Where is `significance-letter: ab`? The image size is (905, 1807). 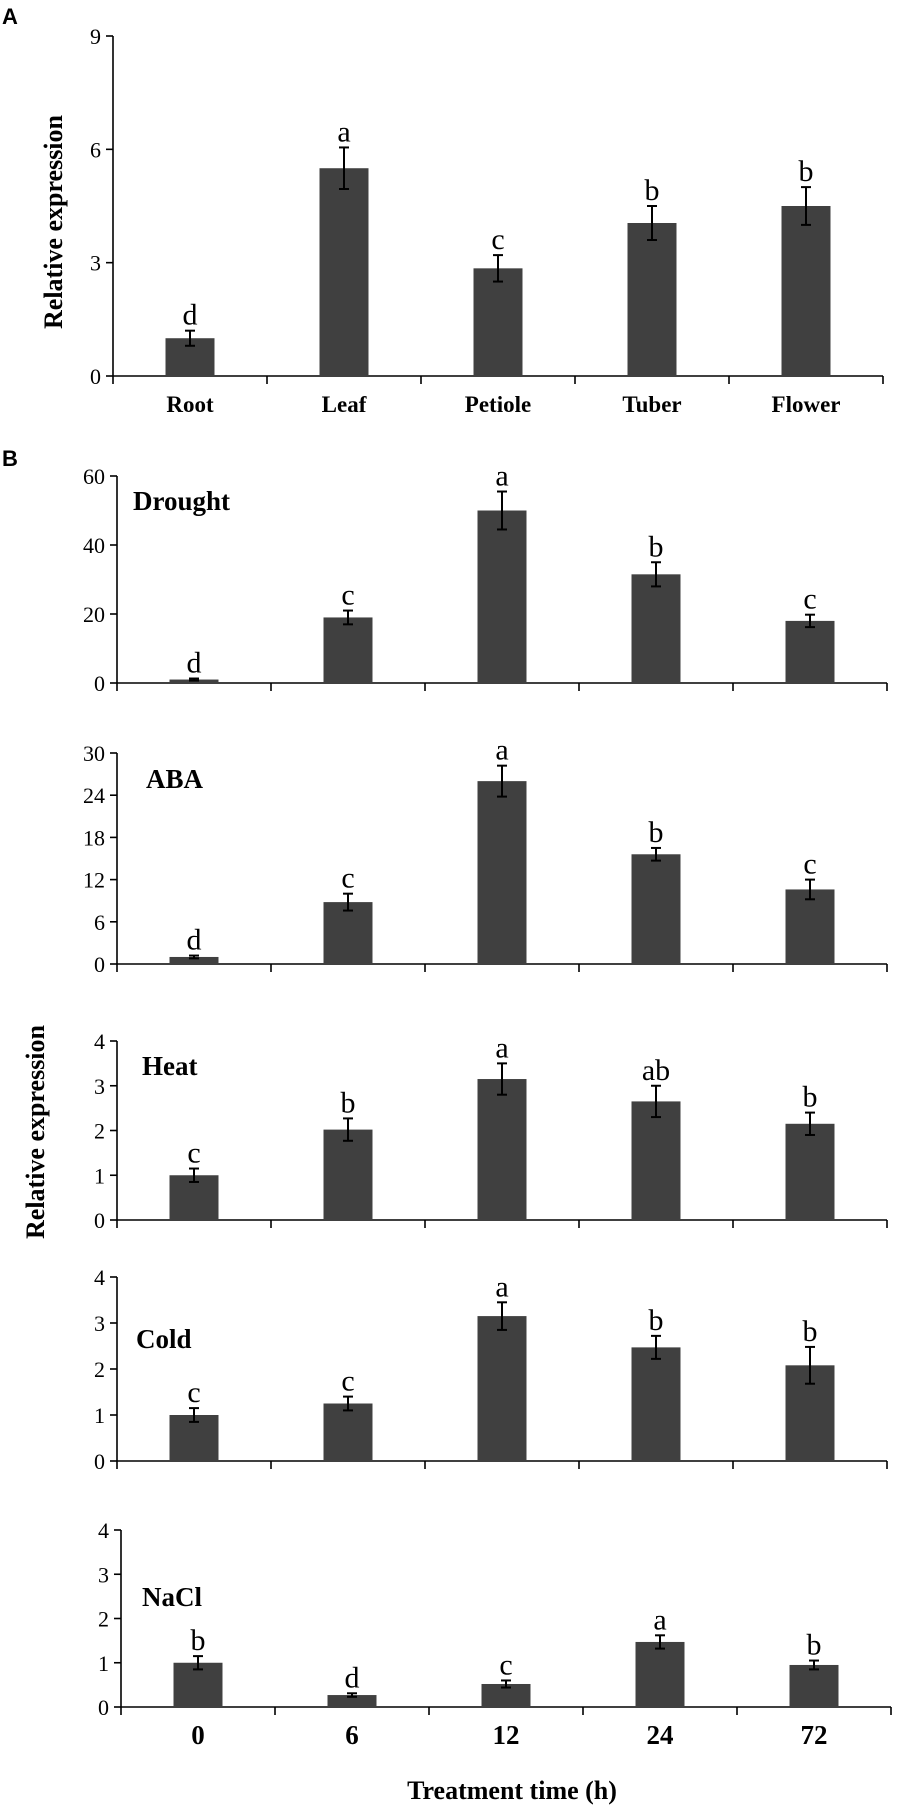
significance-letter: ab is located at coordinates (656, 1070).